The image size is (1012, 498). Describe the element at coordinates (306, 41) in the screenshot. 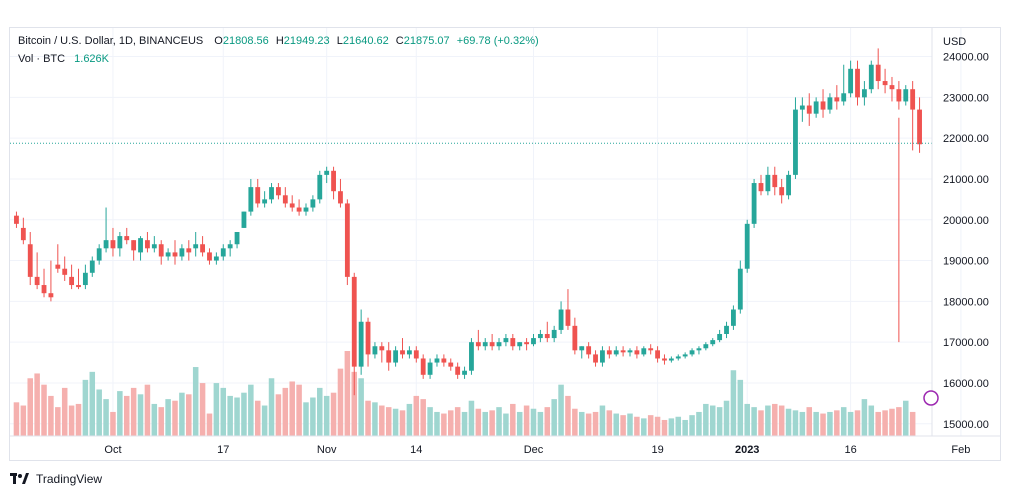

I see `high-value: 21949.23` at that location.